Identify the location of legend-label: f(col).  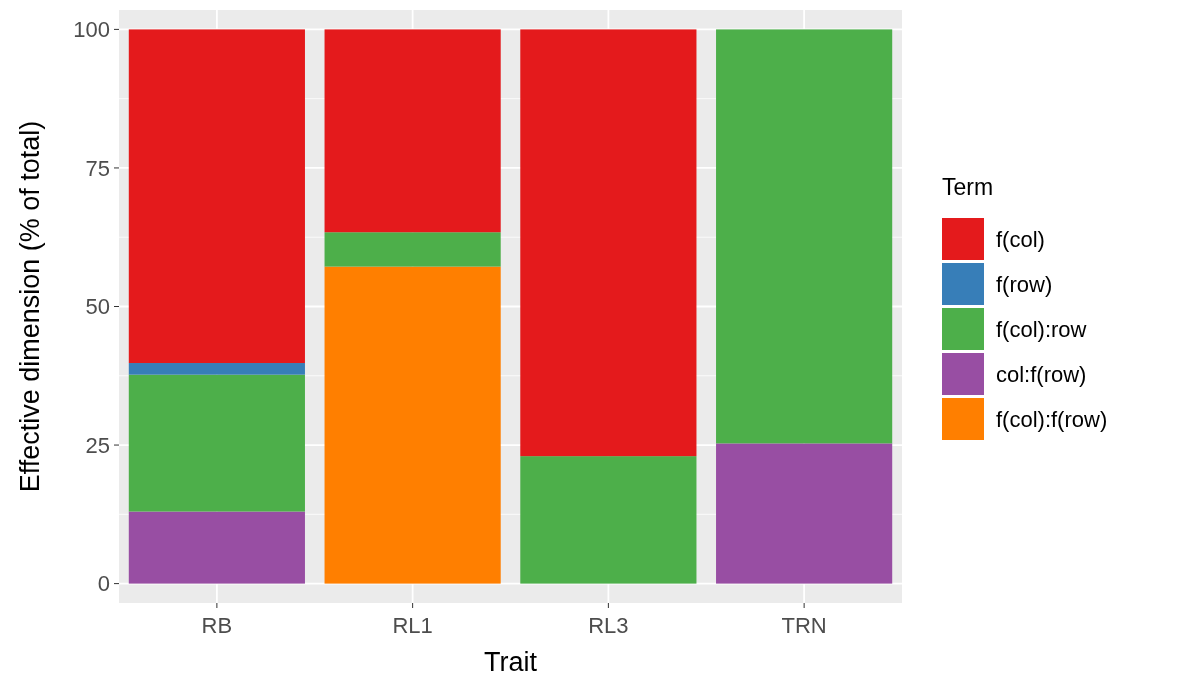
(1020, 239).